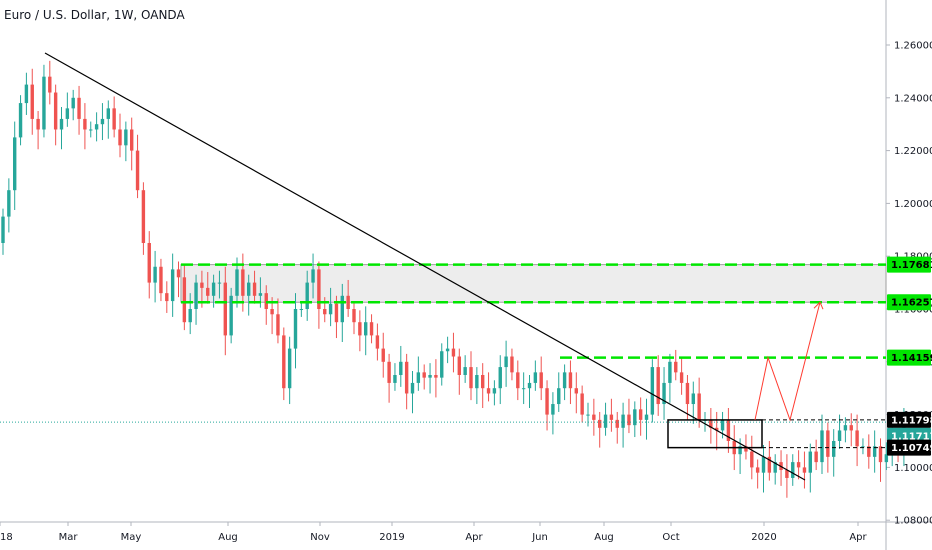  I want to click on tag-zone-top-label: 1.17681, so click(911, 265).